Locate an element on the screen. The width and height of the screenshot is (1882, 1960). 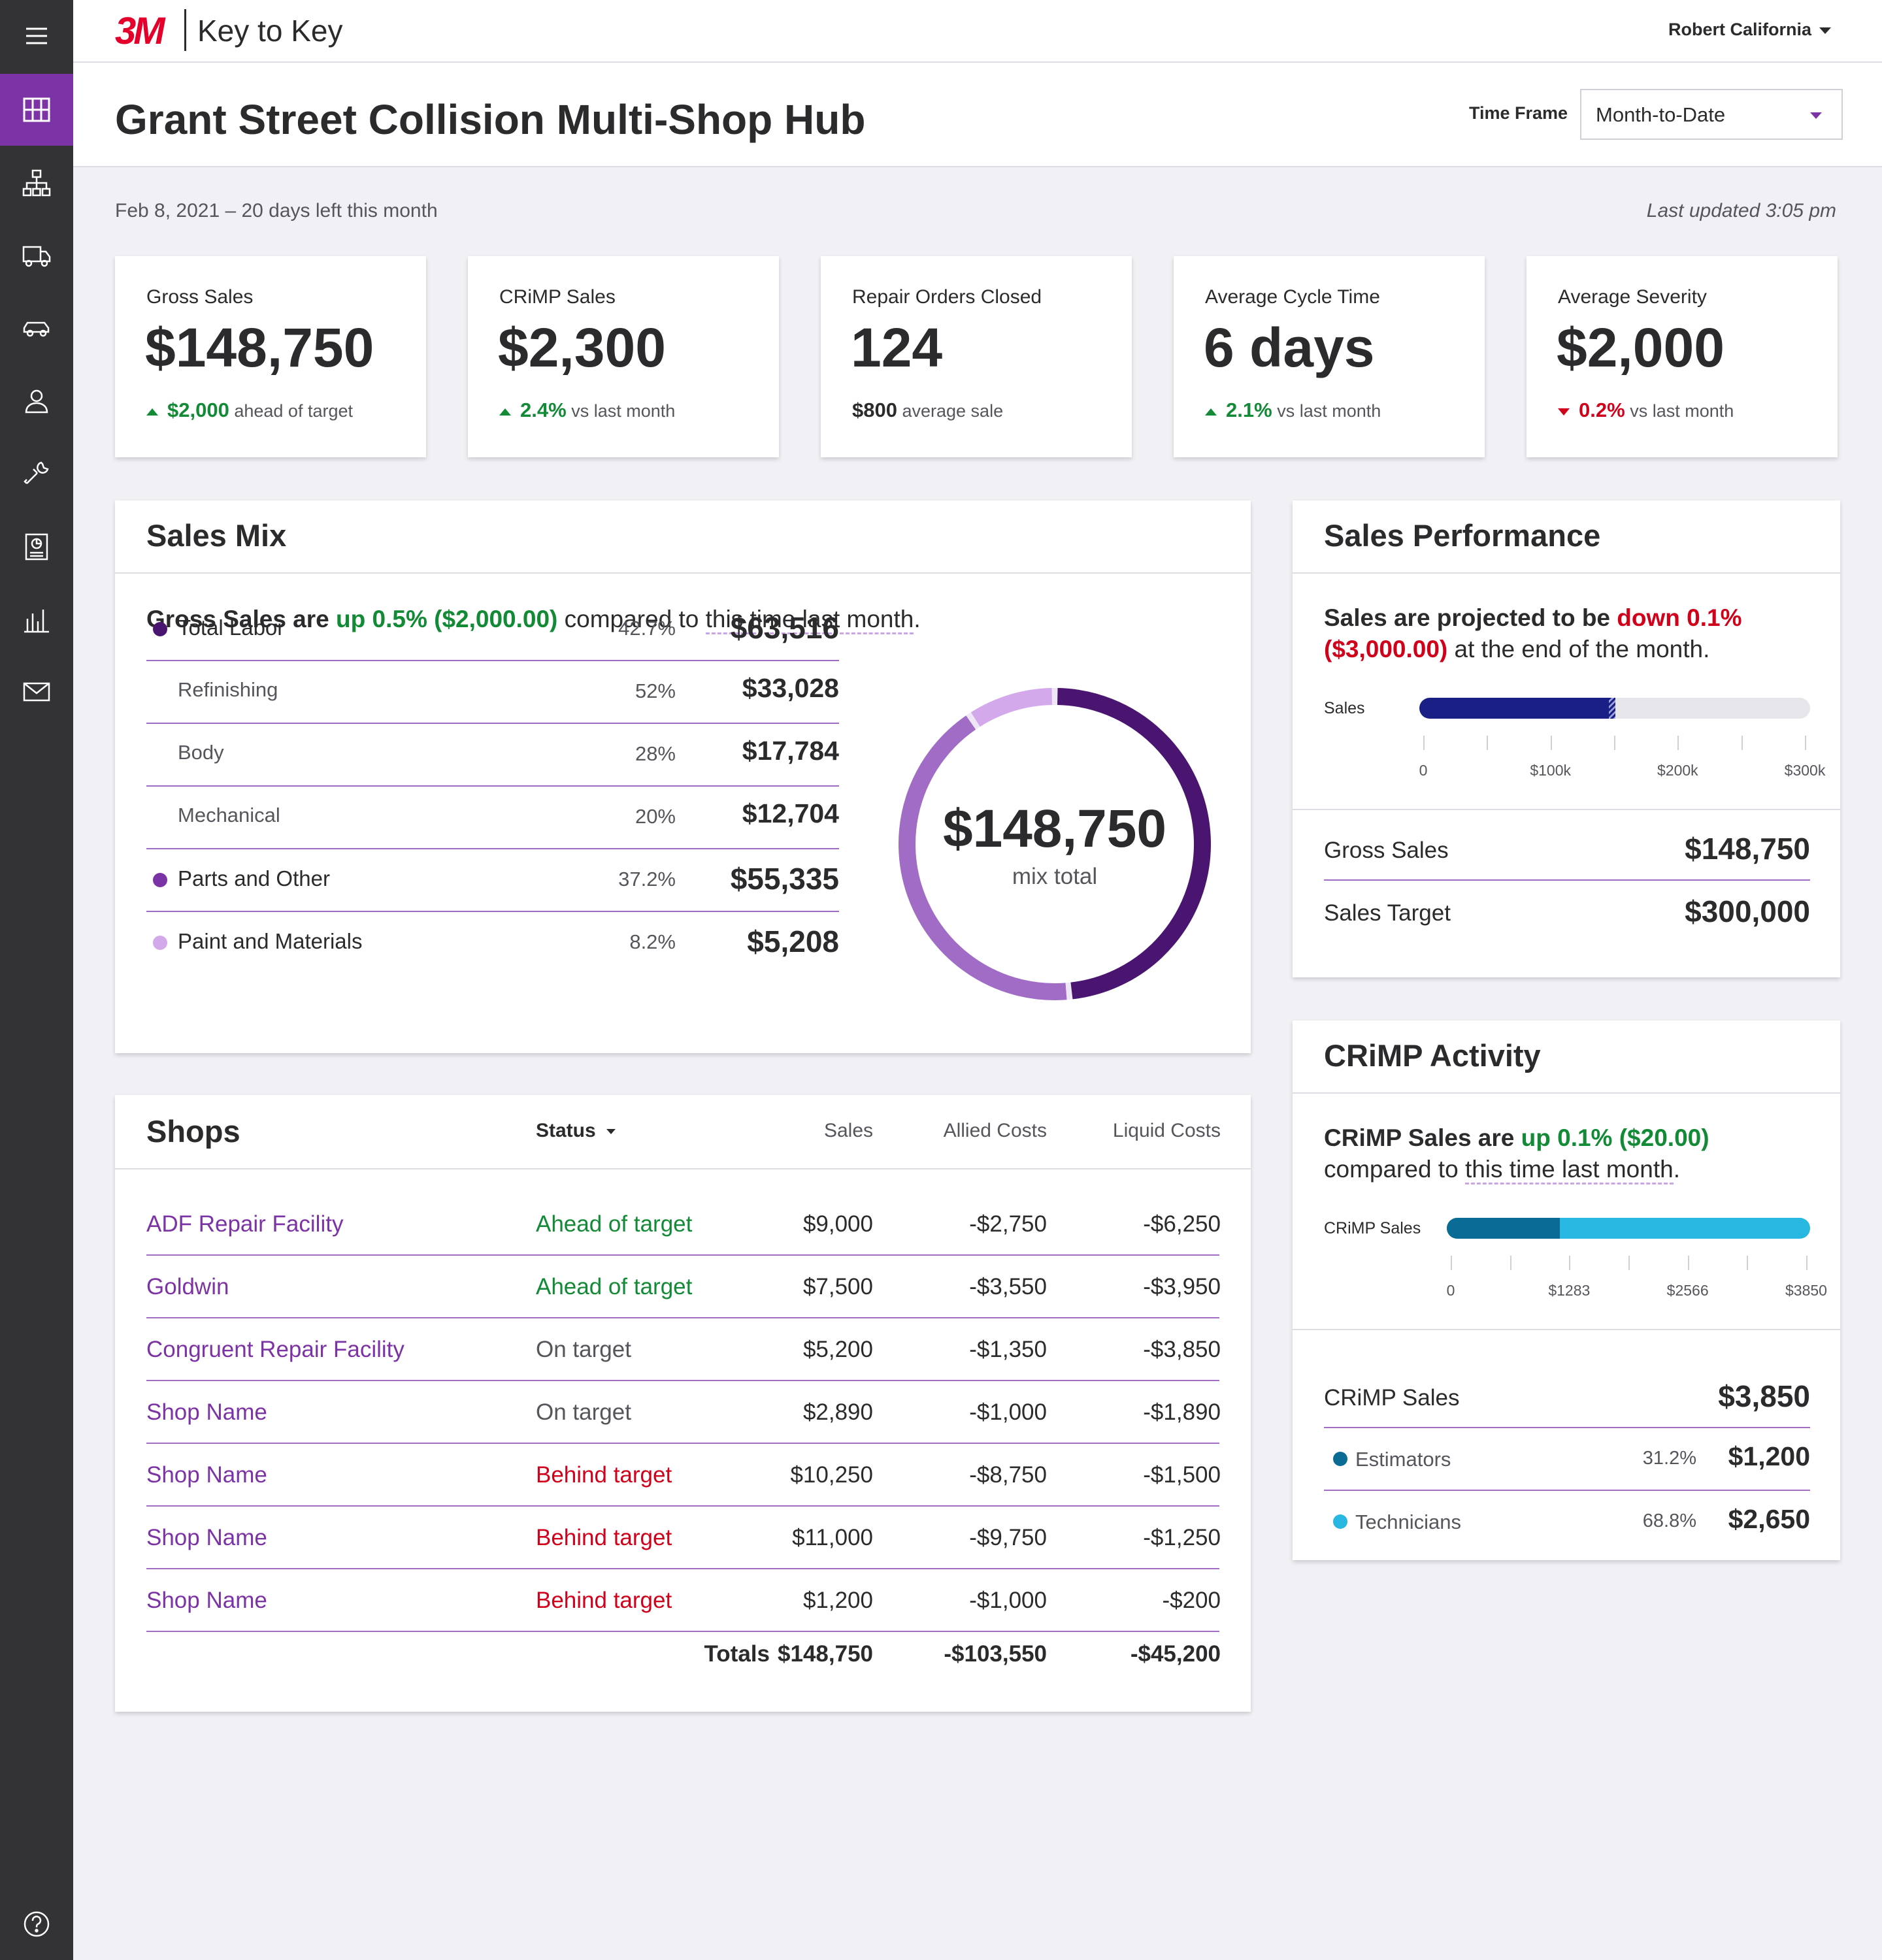
menu-button is located at coordinates (36, 36).